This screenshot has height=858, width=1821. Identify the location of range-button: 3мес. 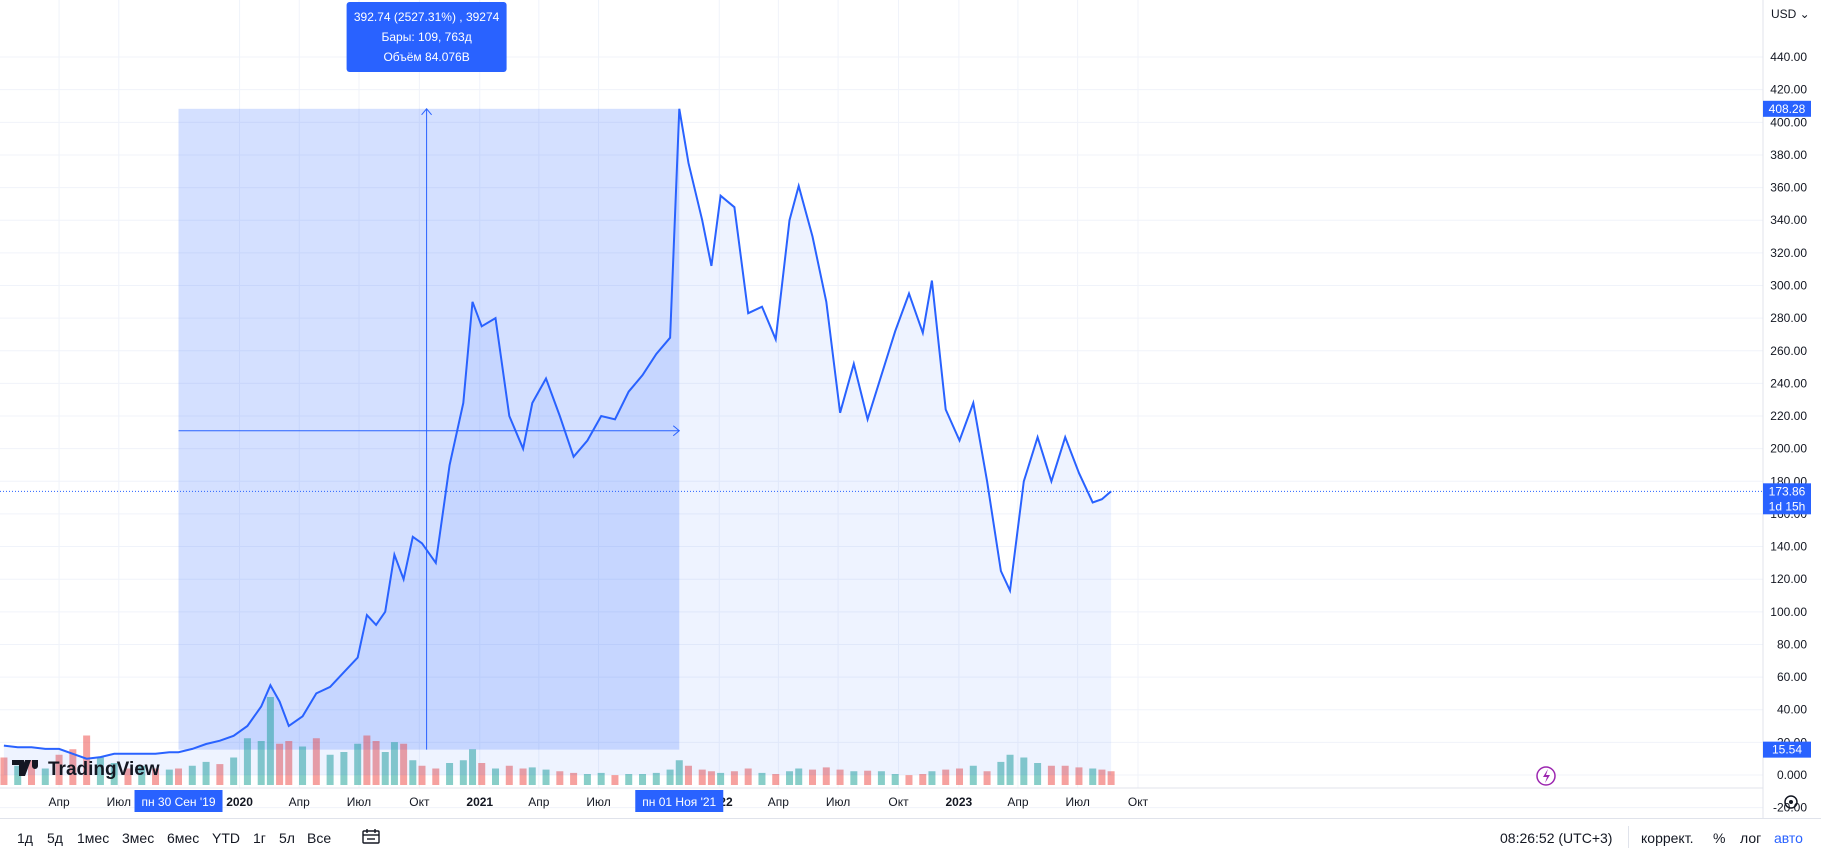
(138, 838).